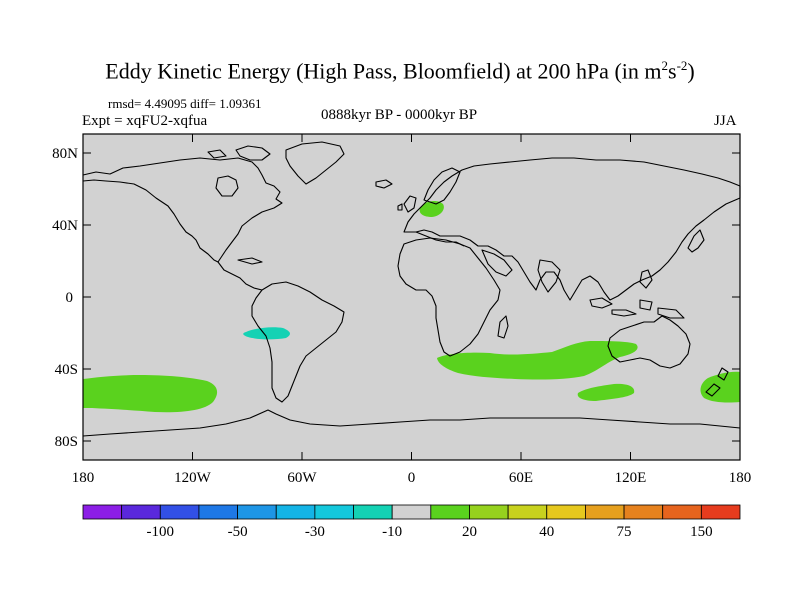 The image size is (800, 600). Describe the element at coordinates (298, 342) in the screenshot. I see `south-america-coast` at that location.